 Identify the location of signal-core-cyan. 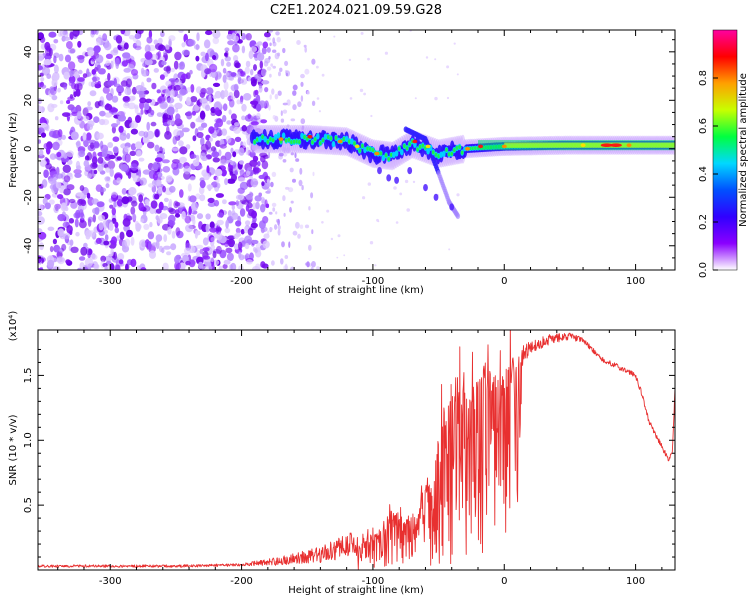
(325, 136).